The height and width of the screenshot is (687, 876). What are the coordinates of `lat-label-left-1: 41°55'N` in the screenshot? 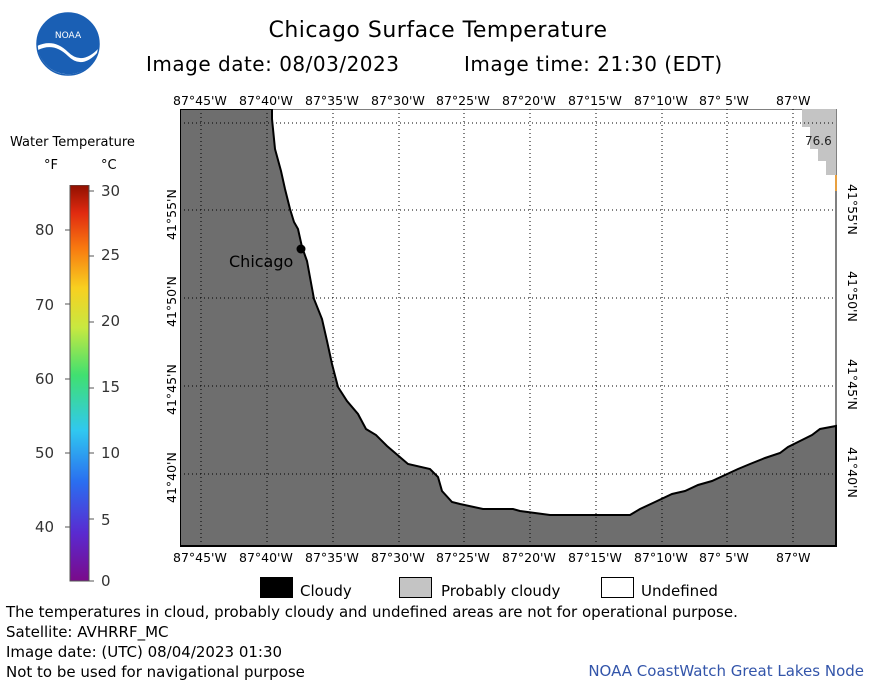 It's located at (171, 214).